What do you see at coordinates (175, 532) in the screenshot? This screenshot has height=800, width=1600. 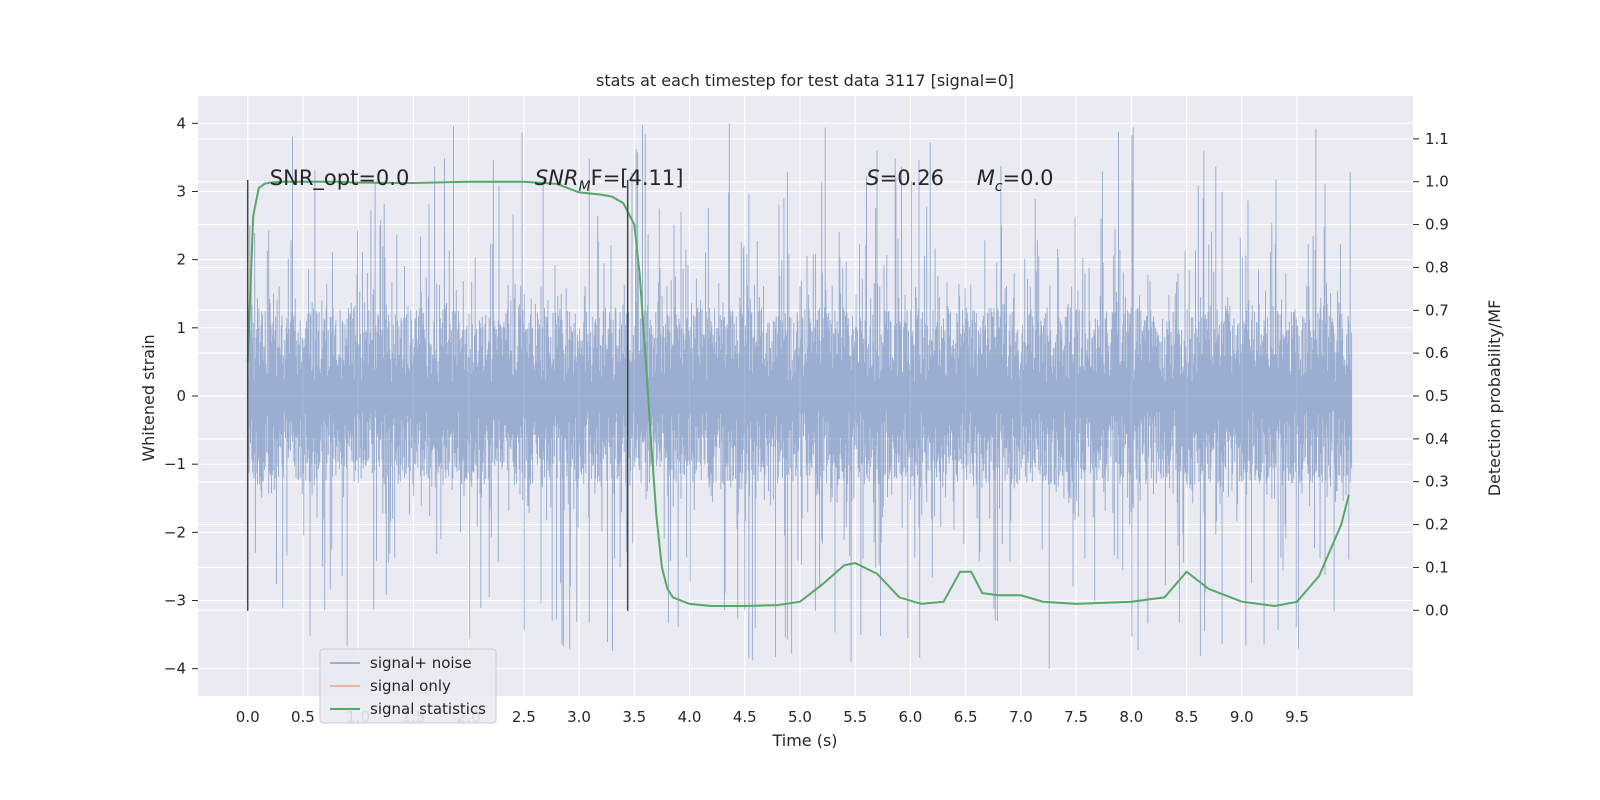 I see `y-tick-label: −2` at bounding box center [175, 532].